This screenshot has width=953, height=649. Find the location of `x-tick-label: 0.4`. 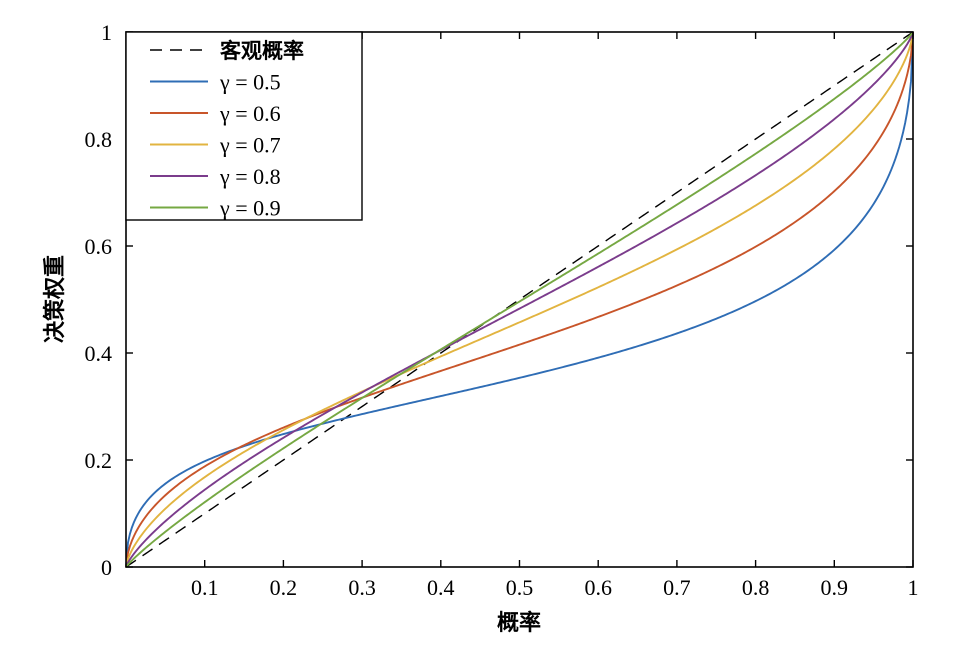

x-tick-label: 0.4 is located at coordinates (441, 587).